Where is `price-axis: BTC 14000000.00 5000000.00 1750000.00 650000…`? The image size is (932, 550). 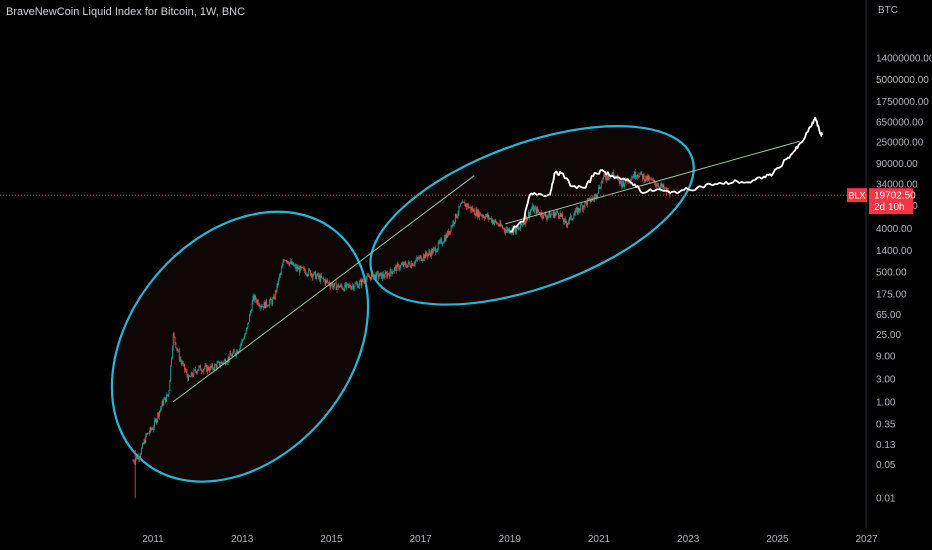
price-axis: BTC 14000000.00 5000000.00 1750000.00 650000… is located at coordinates (904, 255).